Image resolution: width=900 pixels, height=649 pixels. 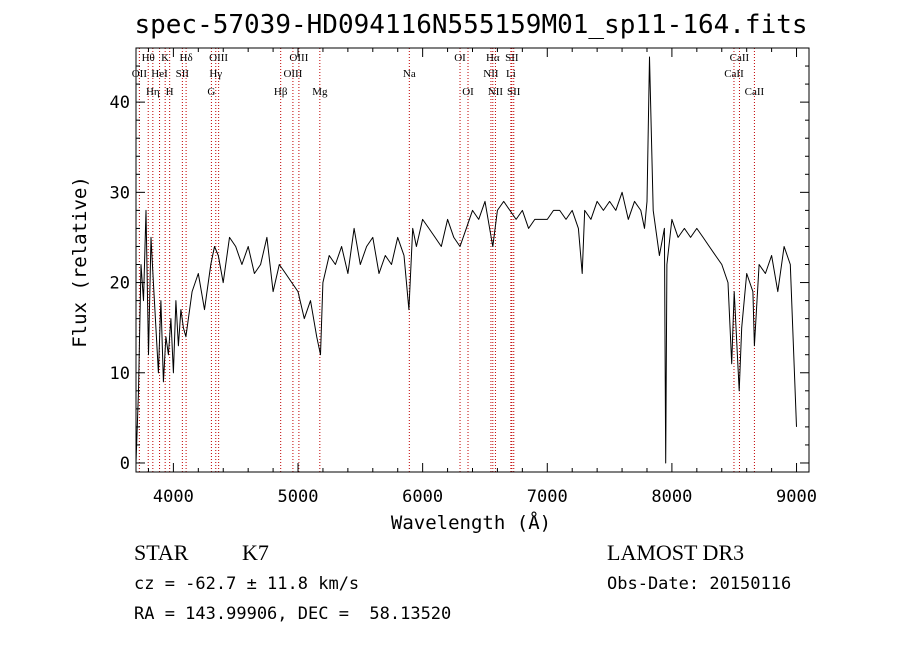 I want to click on y-axis-label: Flux (relative), so click(x=80, y=262).